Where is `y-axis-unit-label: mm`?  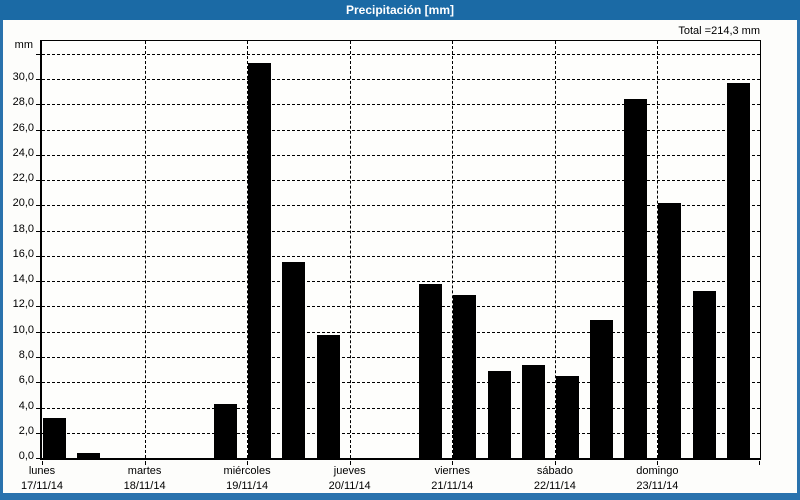
y-axis-unit-label: mm is located at coordinates (23, 45).